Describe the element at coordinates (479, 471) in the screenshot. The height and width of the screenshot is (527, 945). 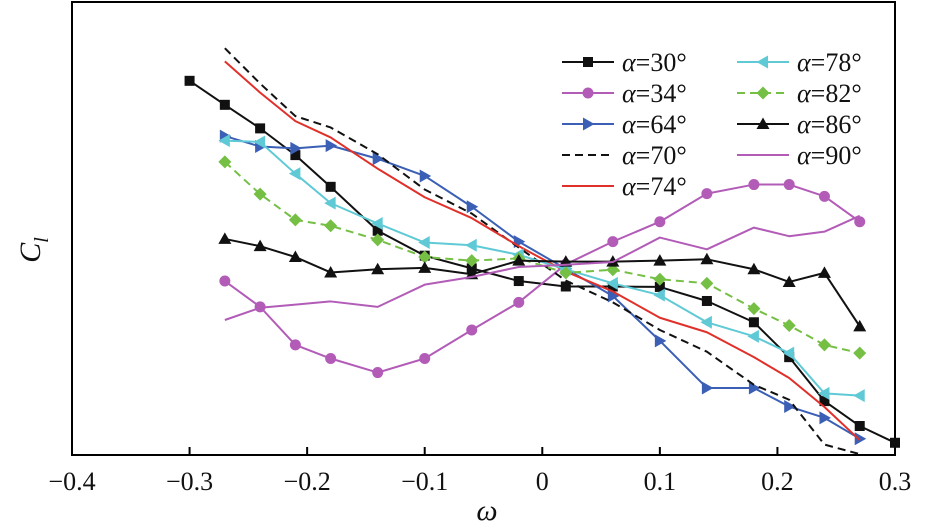
I see `x-axis-ticks: −0.4 −0.3 −0.2 −0.1 0 0.1 0.2 0.3` at that location.